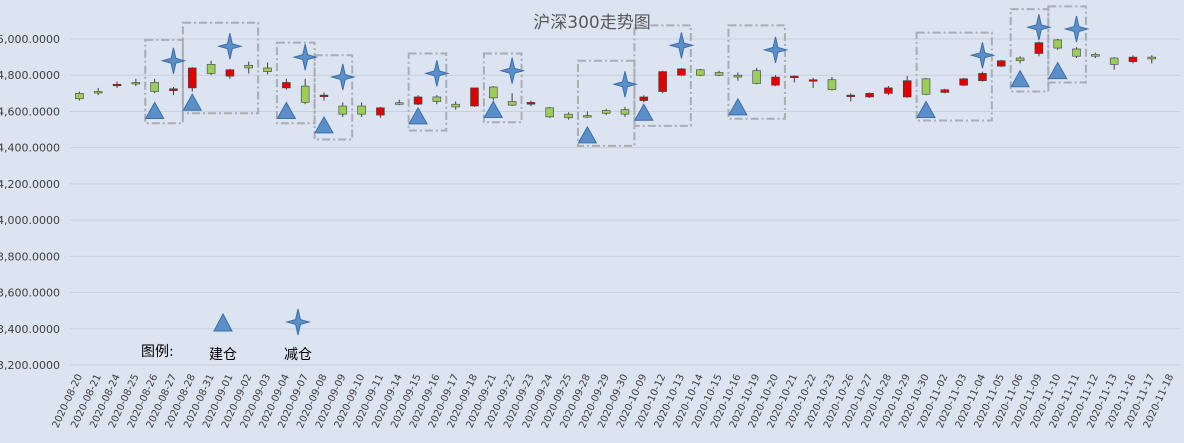 The height and width of the screenshot is (443, 1184). I want to click on y-tick-label: 4,600.0000, so click(30, 111).